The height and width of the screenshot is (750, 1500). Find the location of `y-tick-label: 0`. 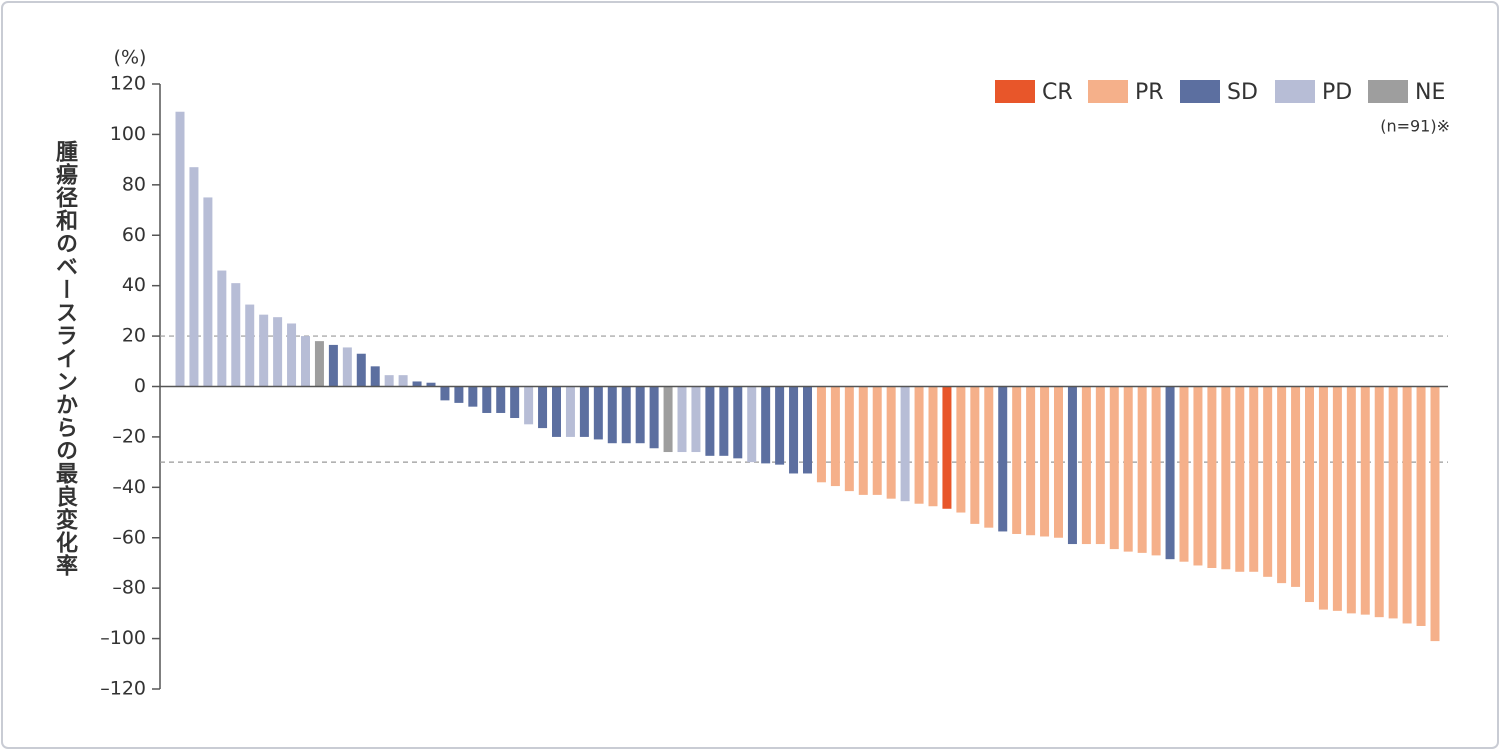

y-tick-label: 0 is located at coordinates (140, 386).